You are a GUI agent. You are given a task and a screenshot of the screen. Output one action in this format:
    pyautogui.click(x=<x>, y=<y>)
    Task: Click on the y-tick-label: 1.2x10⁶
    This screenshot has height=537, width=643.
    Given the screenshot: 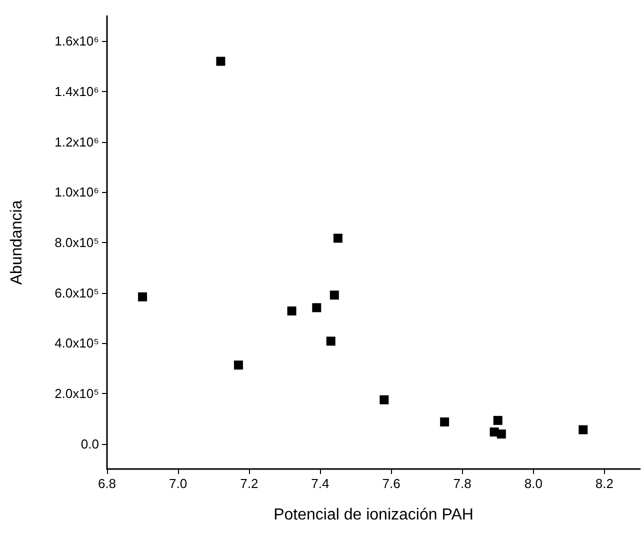 What is the action you would take?
    pyautogui.click(x=76, y=142)
    